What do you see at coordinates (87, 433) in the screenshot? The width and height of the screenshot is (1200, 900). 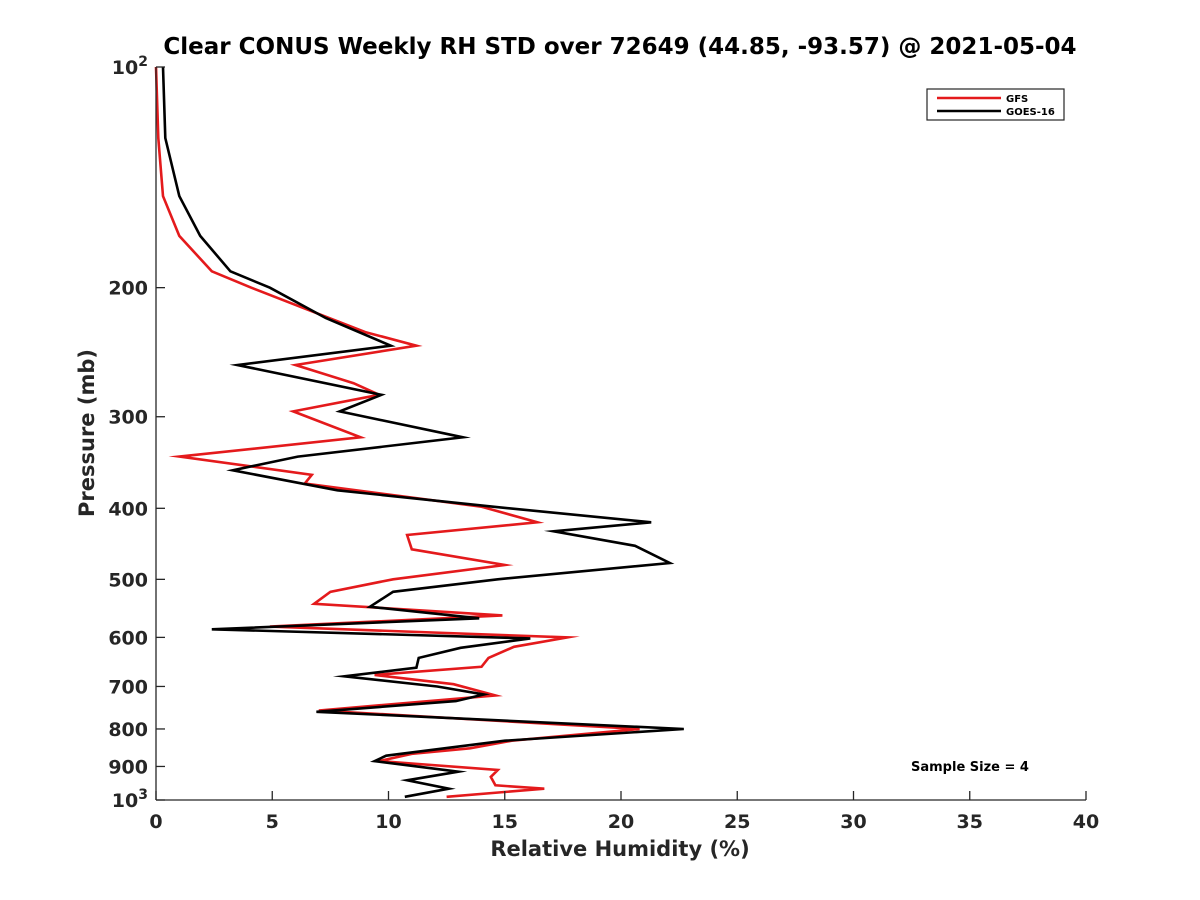 I see `y-axis-title: Pressure (mb)` at bounding box center [87, 433].